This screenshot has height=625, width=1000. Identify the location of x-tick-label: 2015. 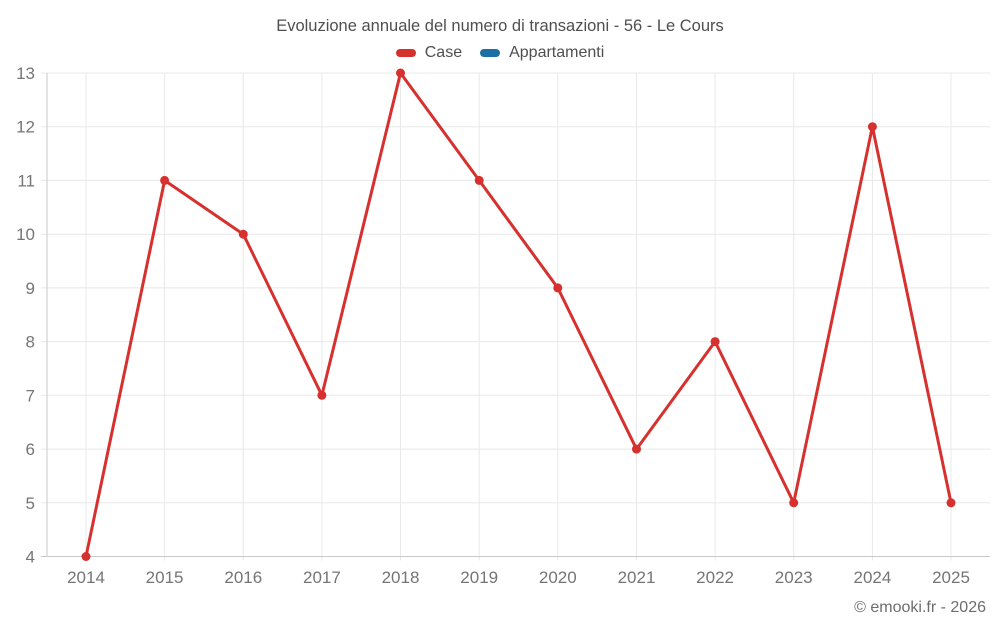
(165, 577).